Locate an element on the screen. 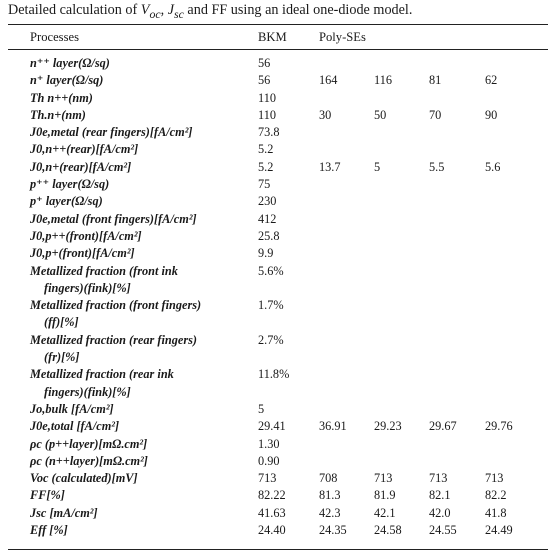  table-row: p⁺ layer(Ω/sq) 230 is located at coordinates (276, 201).